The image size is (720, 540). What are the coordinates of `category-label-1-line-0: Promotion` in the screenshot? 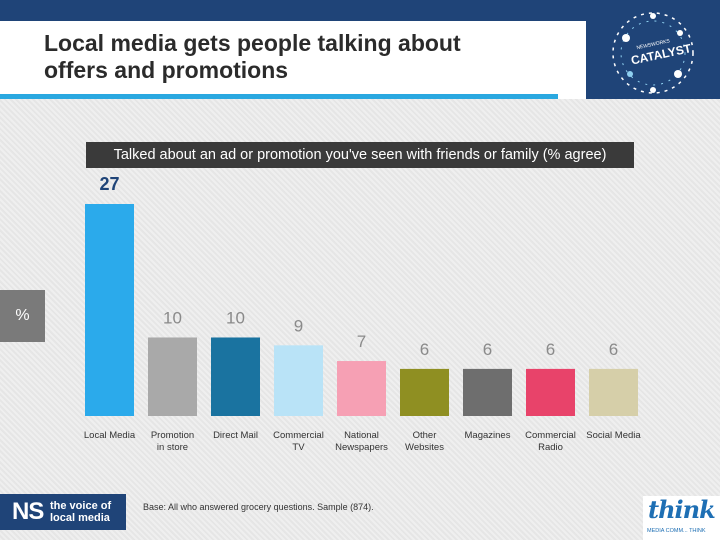 It's located at (172, 435).